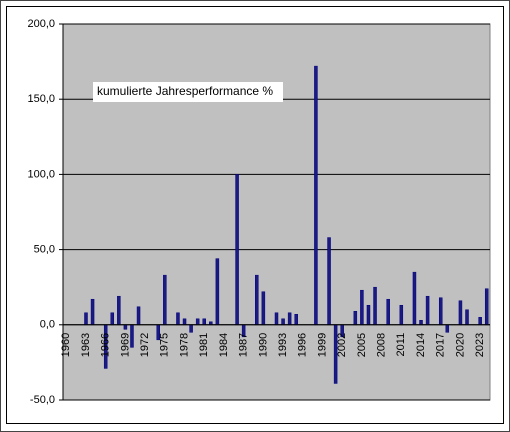 Image resolution: width=510 pixels, height=432 pixels. What do you see at coordinates (382, 345) in the screenshot?
I see `x-tick-label: 2008` at bounding box center [382, 345].